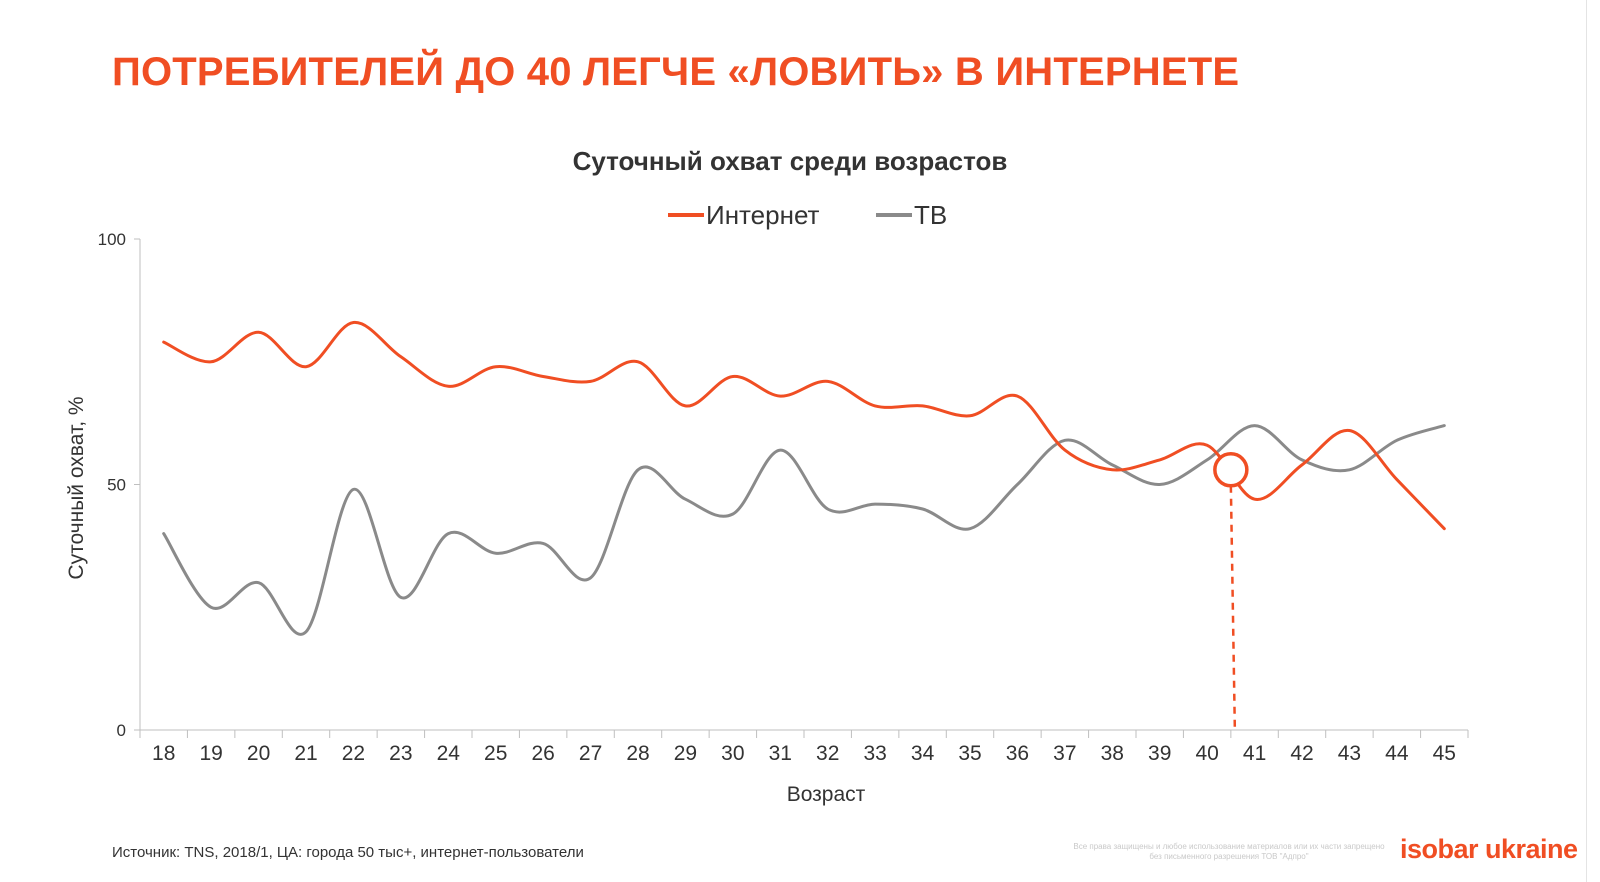  Describe the element at coordinates (826, 794) in the screenshot. I see `x-axis-label: Возраст` at that location.